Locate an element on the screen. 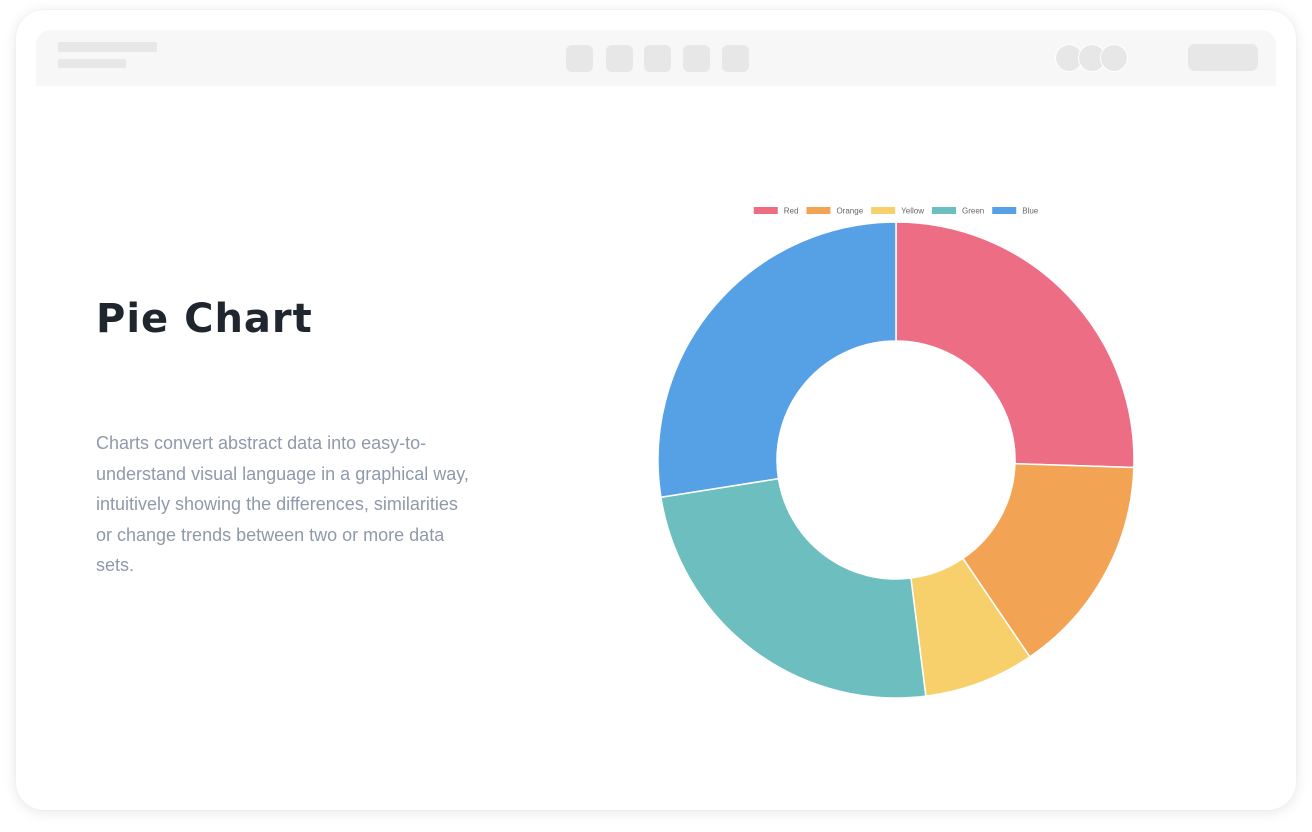  chart-legend: Red Orange Yellow Green Blue is located at coordinates (896, 211).